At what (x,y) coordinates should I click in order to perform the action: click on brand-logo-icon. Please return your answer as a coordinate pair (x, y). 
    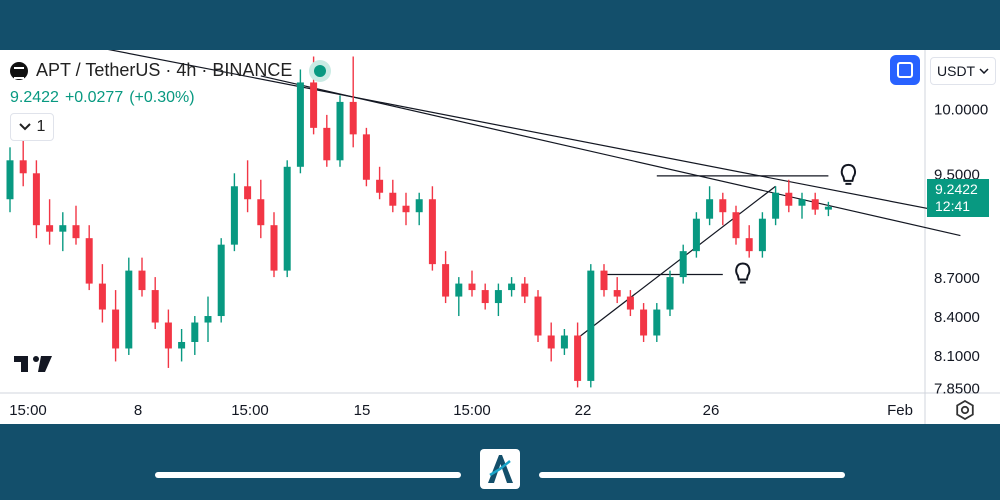
    Looking at the image, I should click on (500, 469).